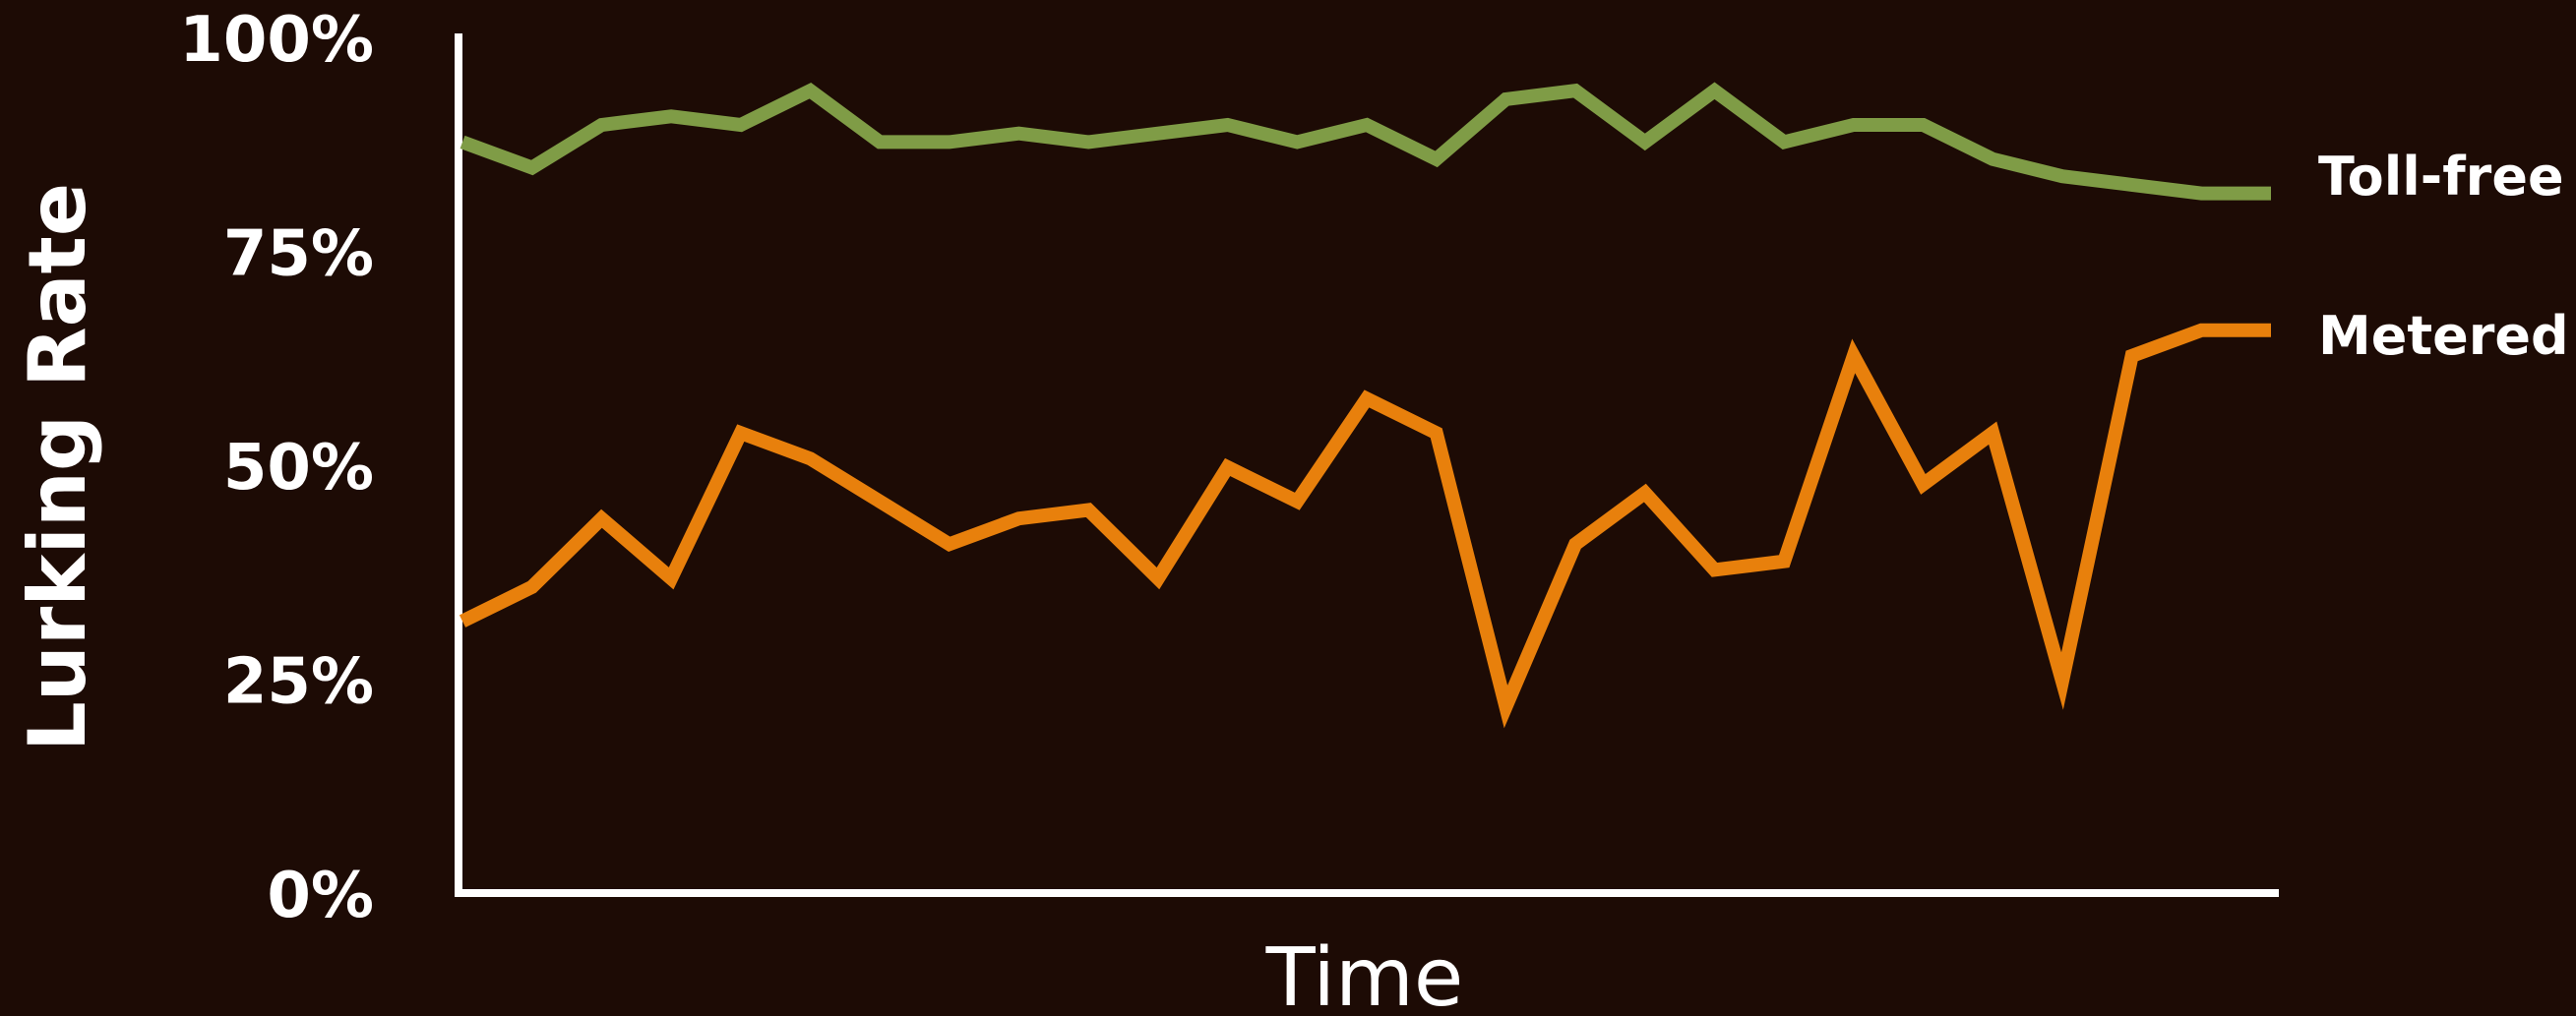 Image resolution: width=2576 pixels, height=1016 pixels. Describe the element at coordinates (2443, 336) in the screenshot. I see `legend-label-metered: Metered` at that location.